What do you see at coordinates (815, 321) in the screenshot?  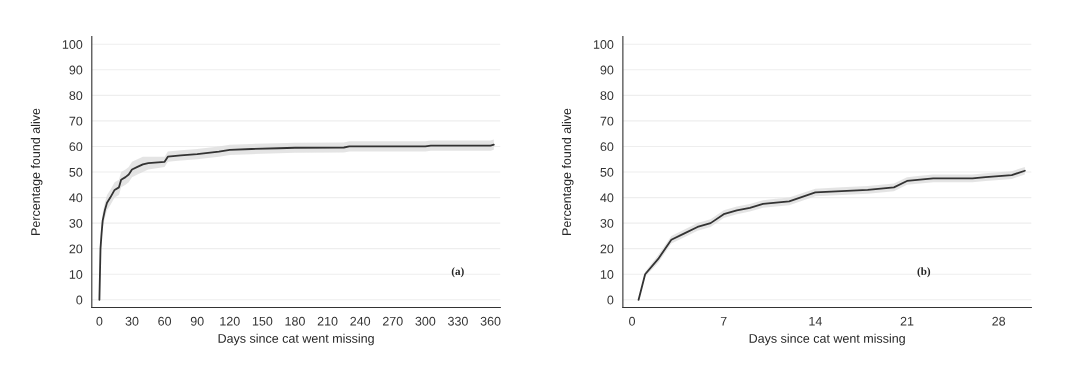 I see `x-tick-label: 14` at bounding box center [815, 321].